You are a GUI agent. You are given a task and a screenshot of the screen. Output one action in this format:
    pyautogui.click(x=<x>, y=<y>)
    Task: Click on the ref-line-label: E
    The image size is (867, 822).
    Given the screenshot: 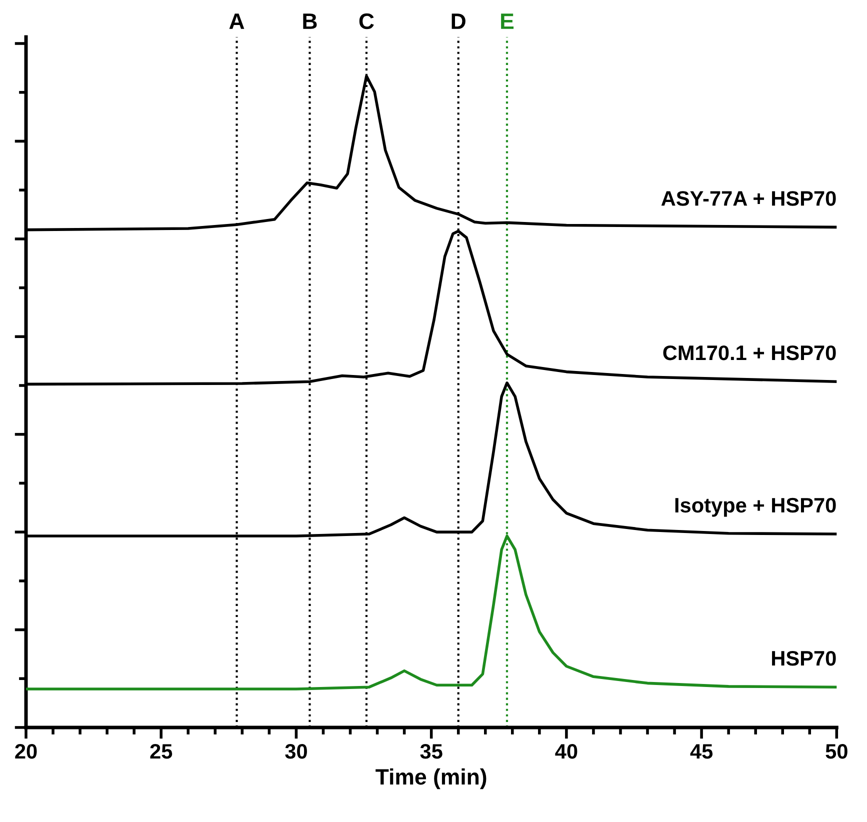 What is the action you would take?
    pyautogui.click(x=507, y=21)
    